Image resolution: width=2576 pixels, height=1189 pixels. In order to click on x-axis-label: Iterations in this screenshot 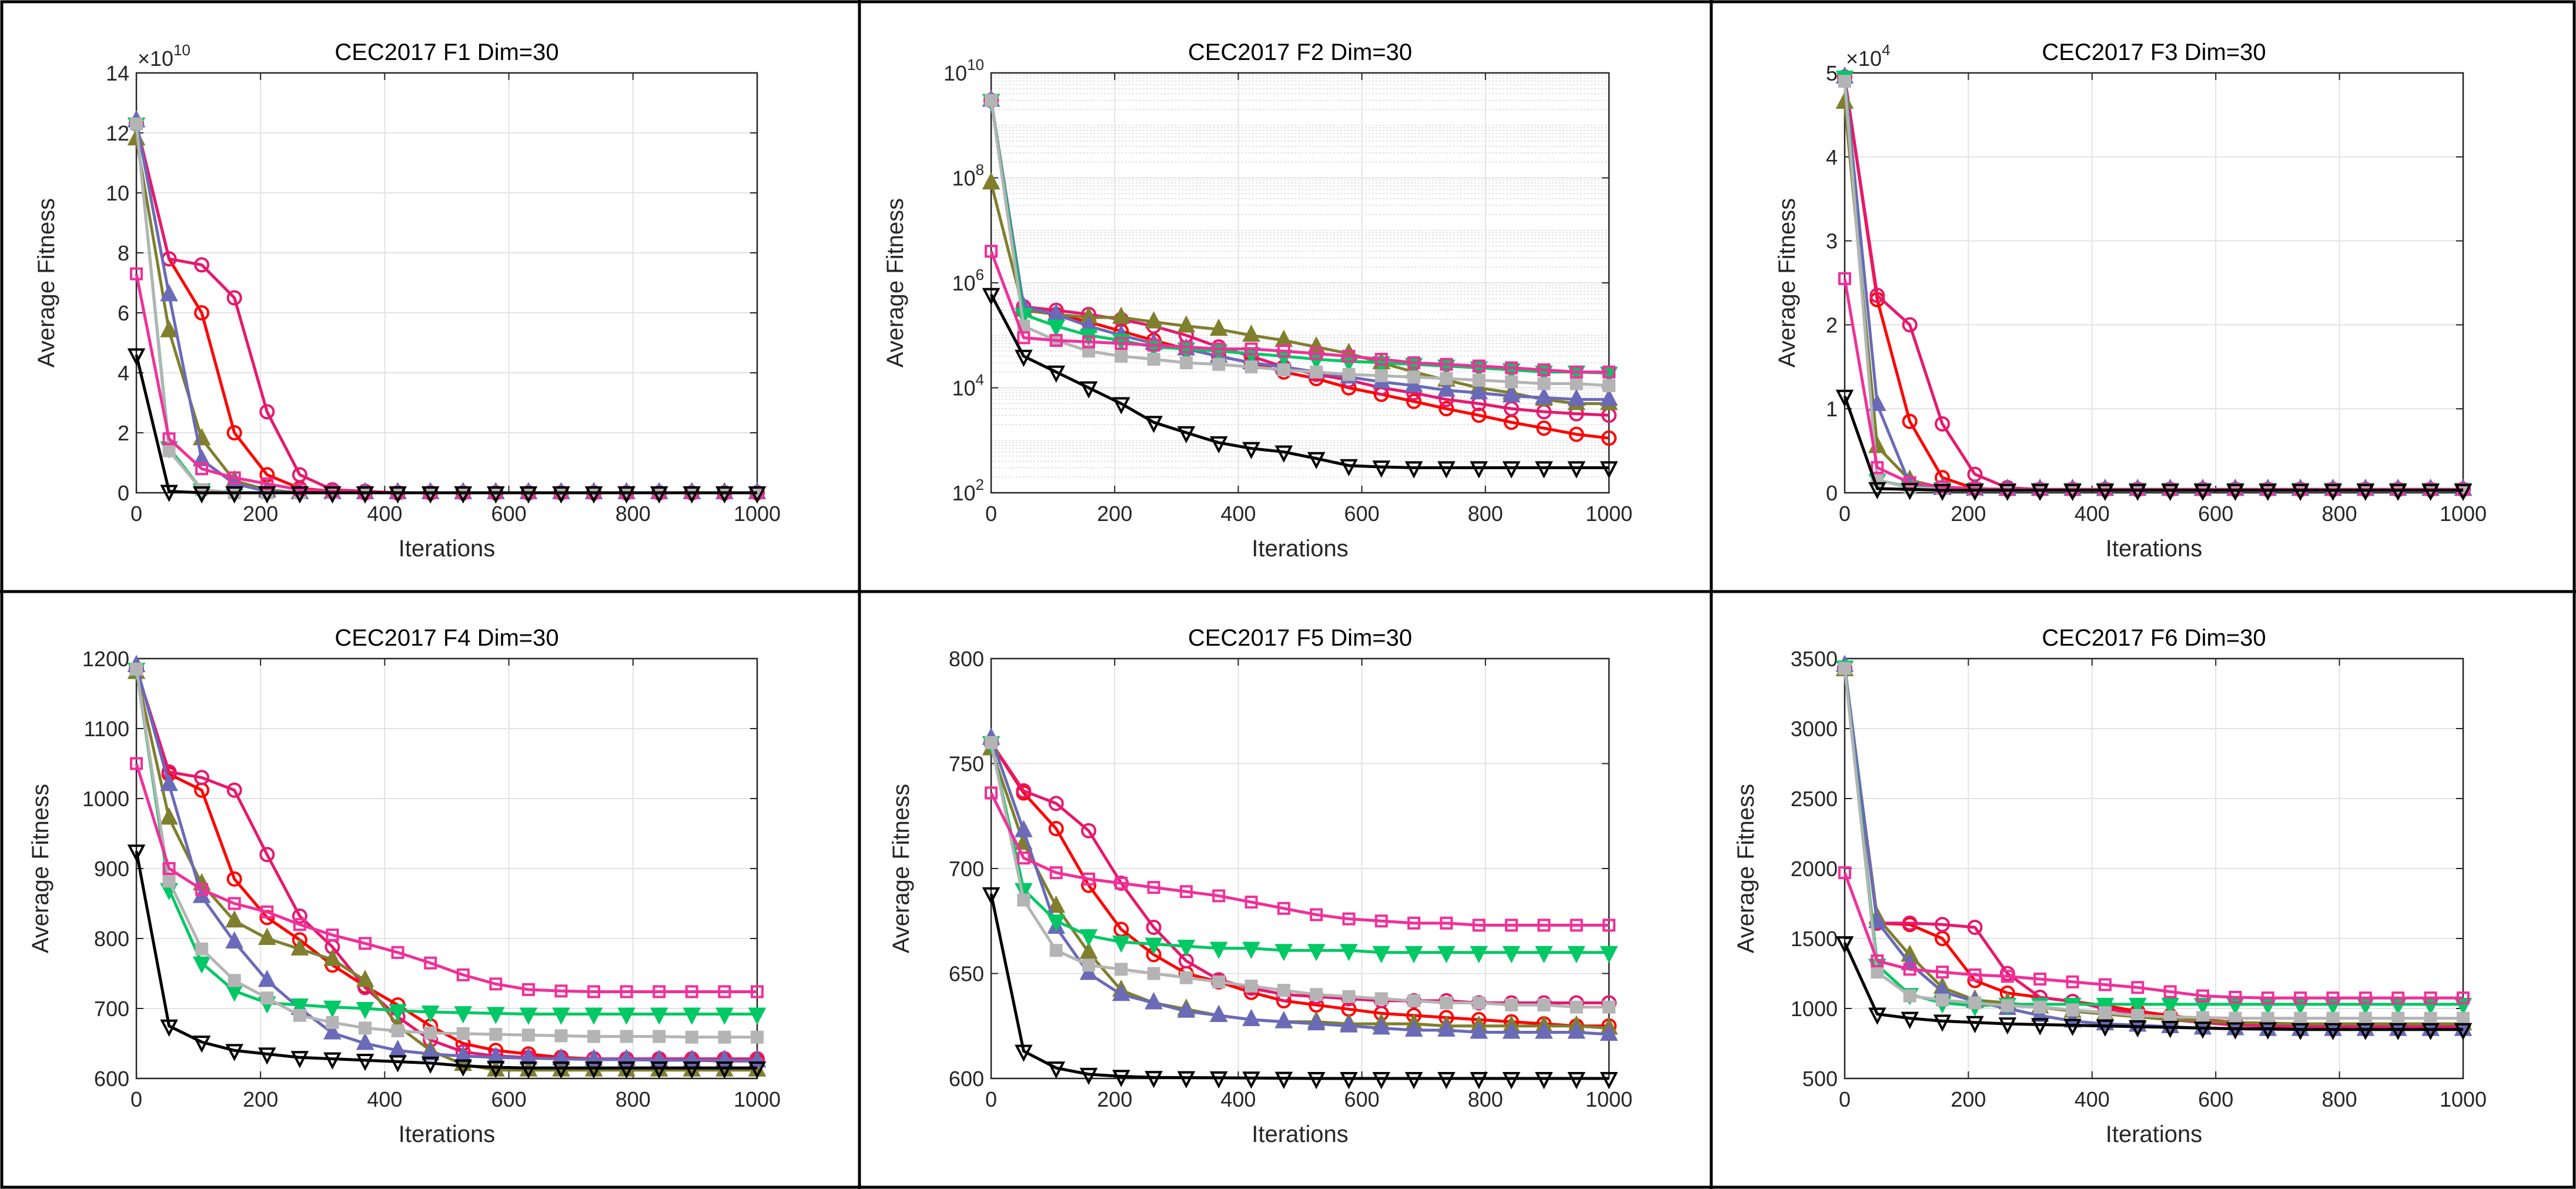, I will do `click(447, 1134)`.